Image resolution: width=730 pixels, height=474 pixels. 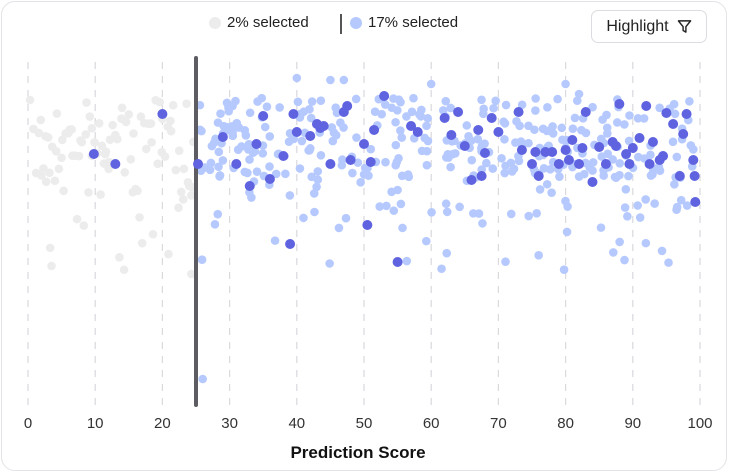 What do you see at coordinates (649, 26) in the screenshot?
I see `highlight-button: Highlight` at bounding box center [649, 26].